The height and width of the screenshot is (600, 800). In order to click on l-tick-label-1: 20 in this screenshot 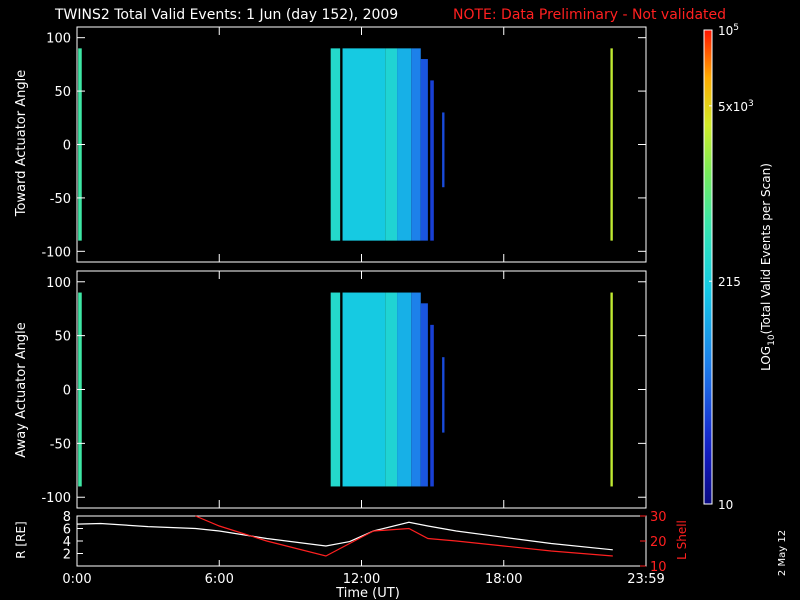, I will do `click(658, 542)`.